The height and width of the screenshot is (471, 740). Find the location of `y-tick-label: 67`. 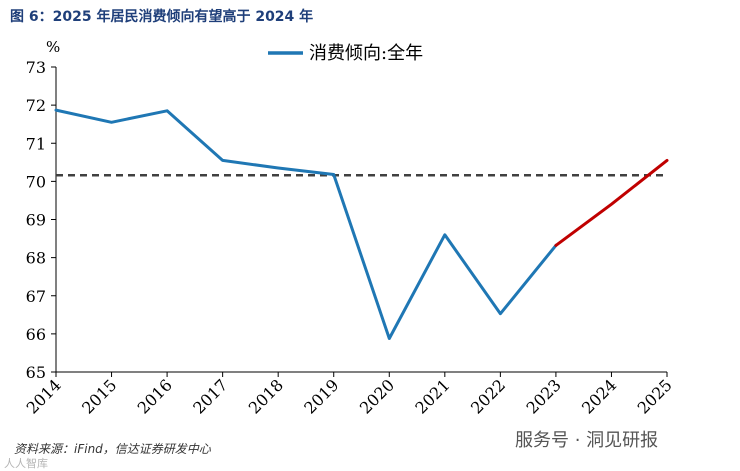

y-tick-label: 67 is located at coordinates (36, 296).